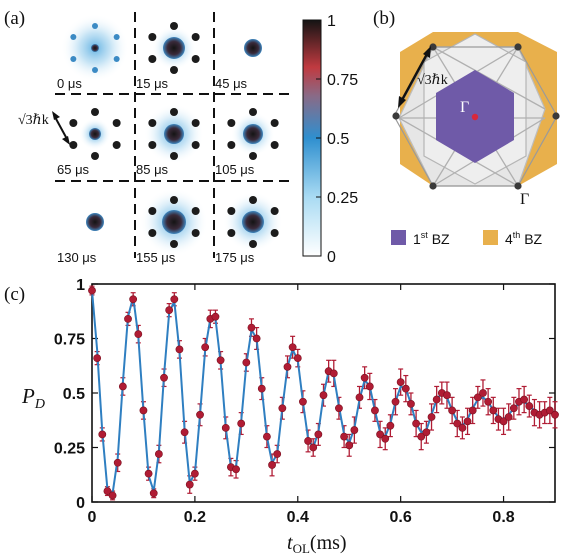 The width and height of the screenshot is (565, 560). I want to click on legend-label-first-bz: 1st BZ, so click(431, 238).